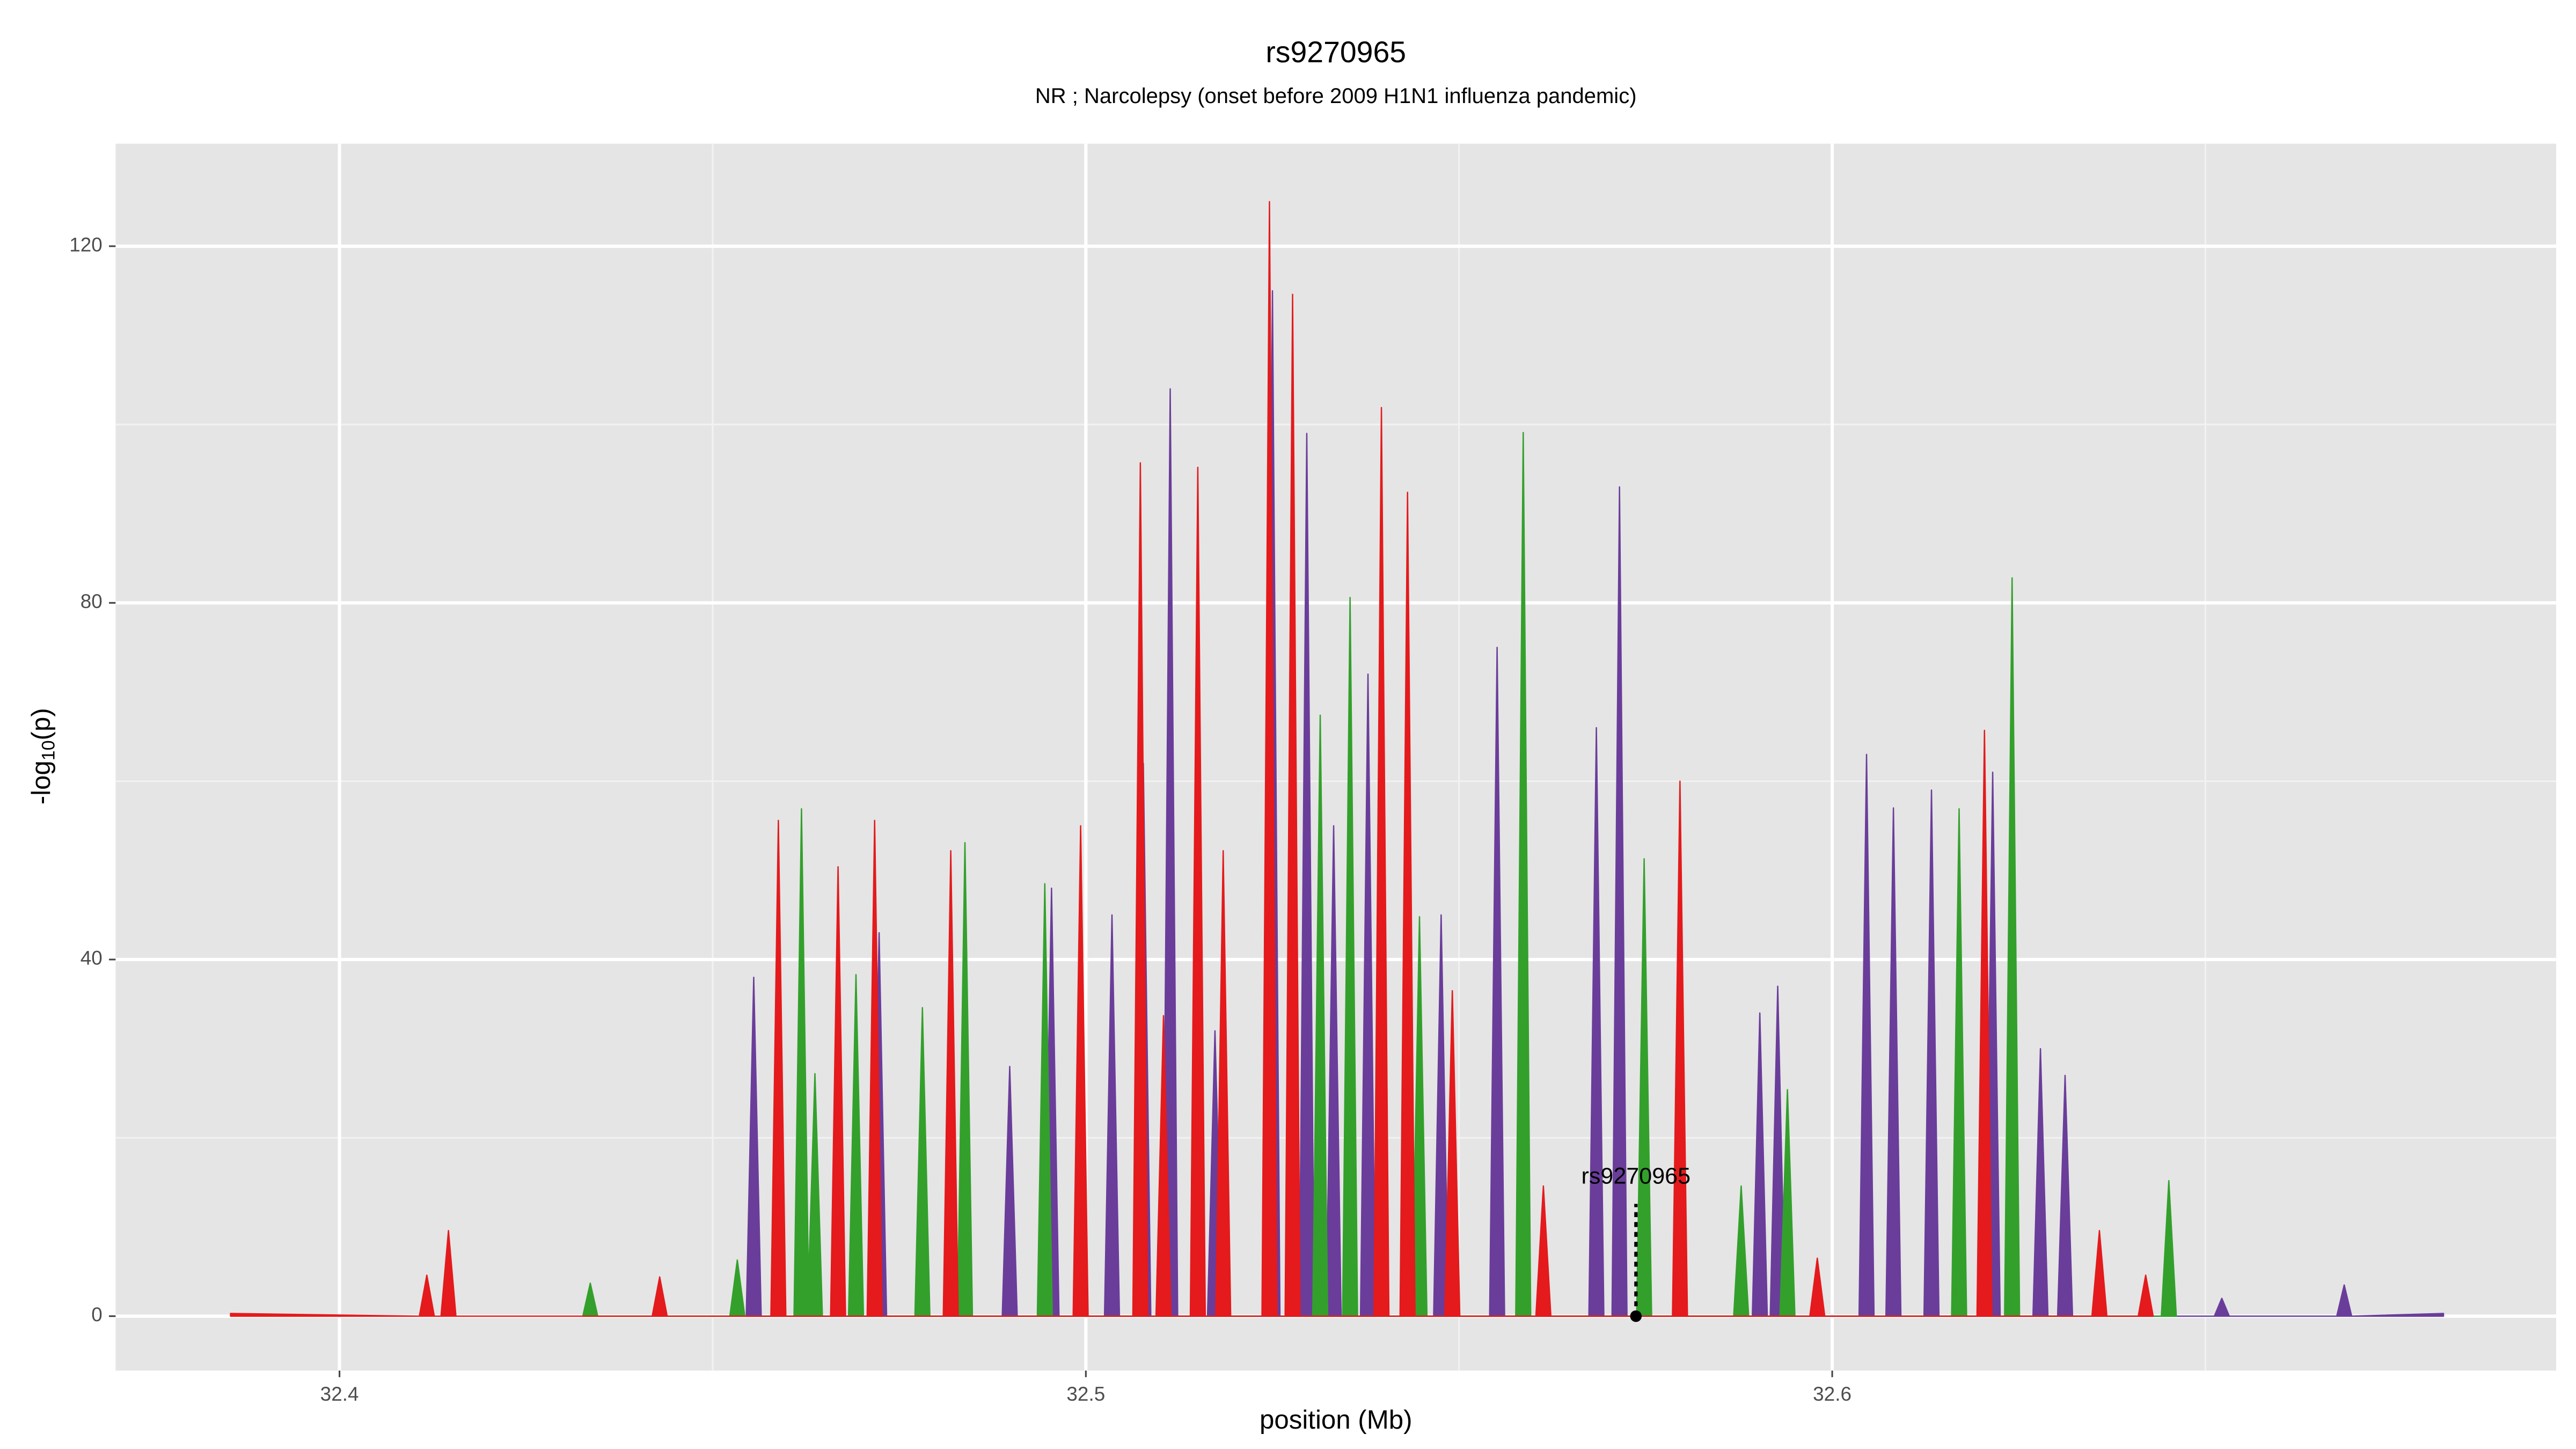 The height and width of the screenshot is (1449, 2576). Describe the element at coordinates (339, 1394) in the screenshot. I see `x-tick-label: 32.4` at that location.